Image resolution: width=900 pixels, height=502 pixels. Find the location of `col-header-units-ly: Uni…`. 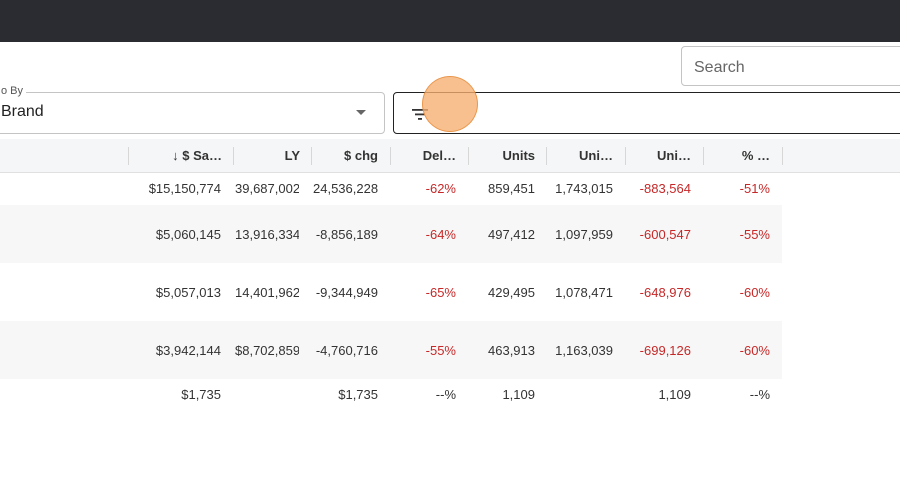

col-header-units-ly: Uni… is located at coordinates (596, 155).